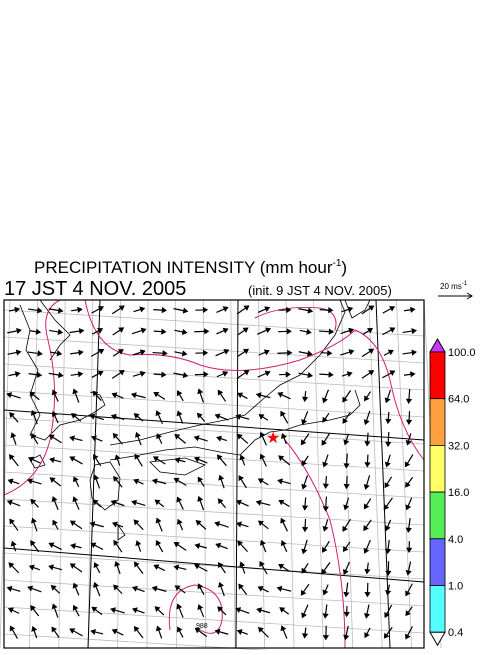 This screenshot has height=655, width=500. I want to click on colorbar-label: 4.0, so click(455, 540).